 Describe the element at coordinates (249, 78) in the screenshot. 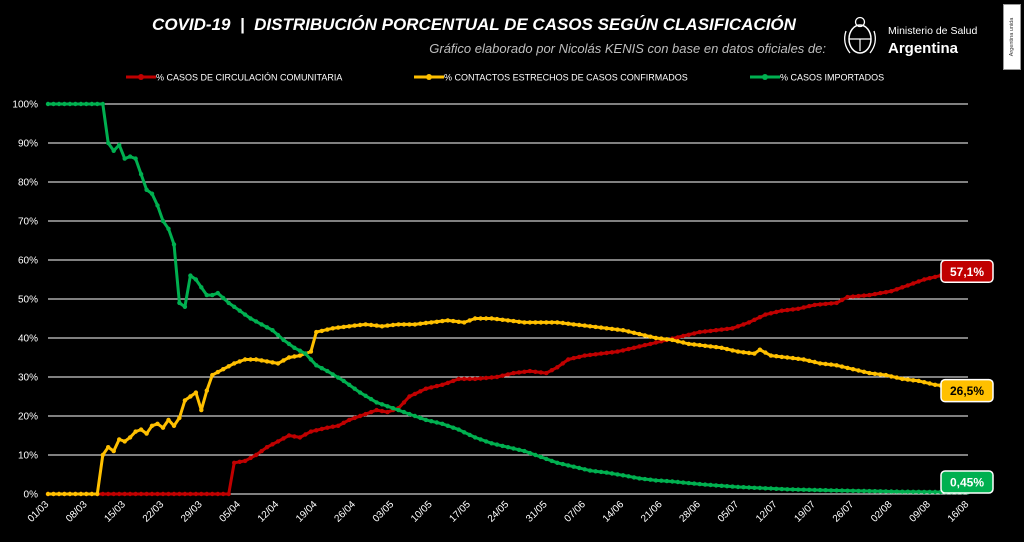

I see `legend-label: % CASOS DE CIRCULACIÓN COMUNITARIA` at that location.